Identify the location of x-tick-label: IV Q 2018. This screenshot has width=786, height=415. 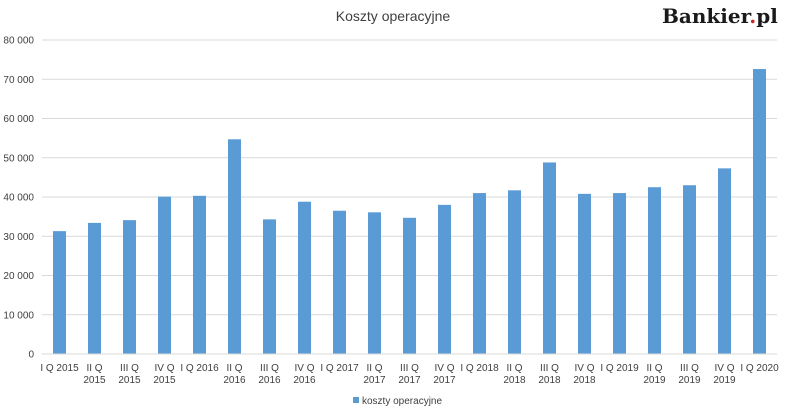
(584, 374).